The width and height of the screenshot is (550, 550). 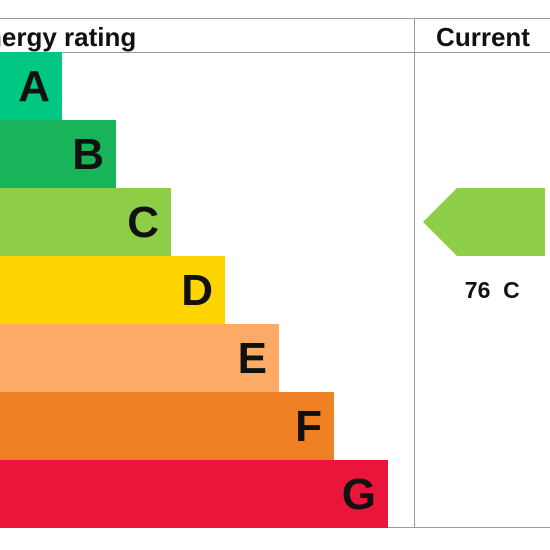 What do you see at coordinates (143, 222) in the screenshot?
I see `rating-band-letter-c: C` at bounding box center [143, 222].